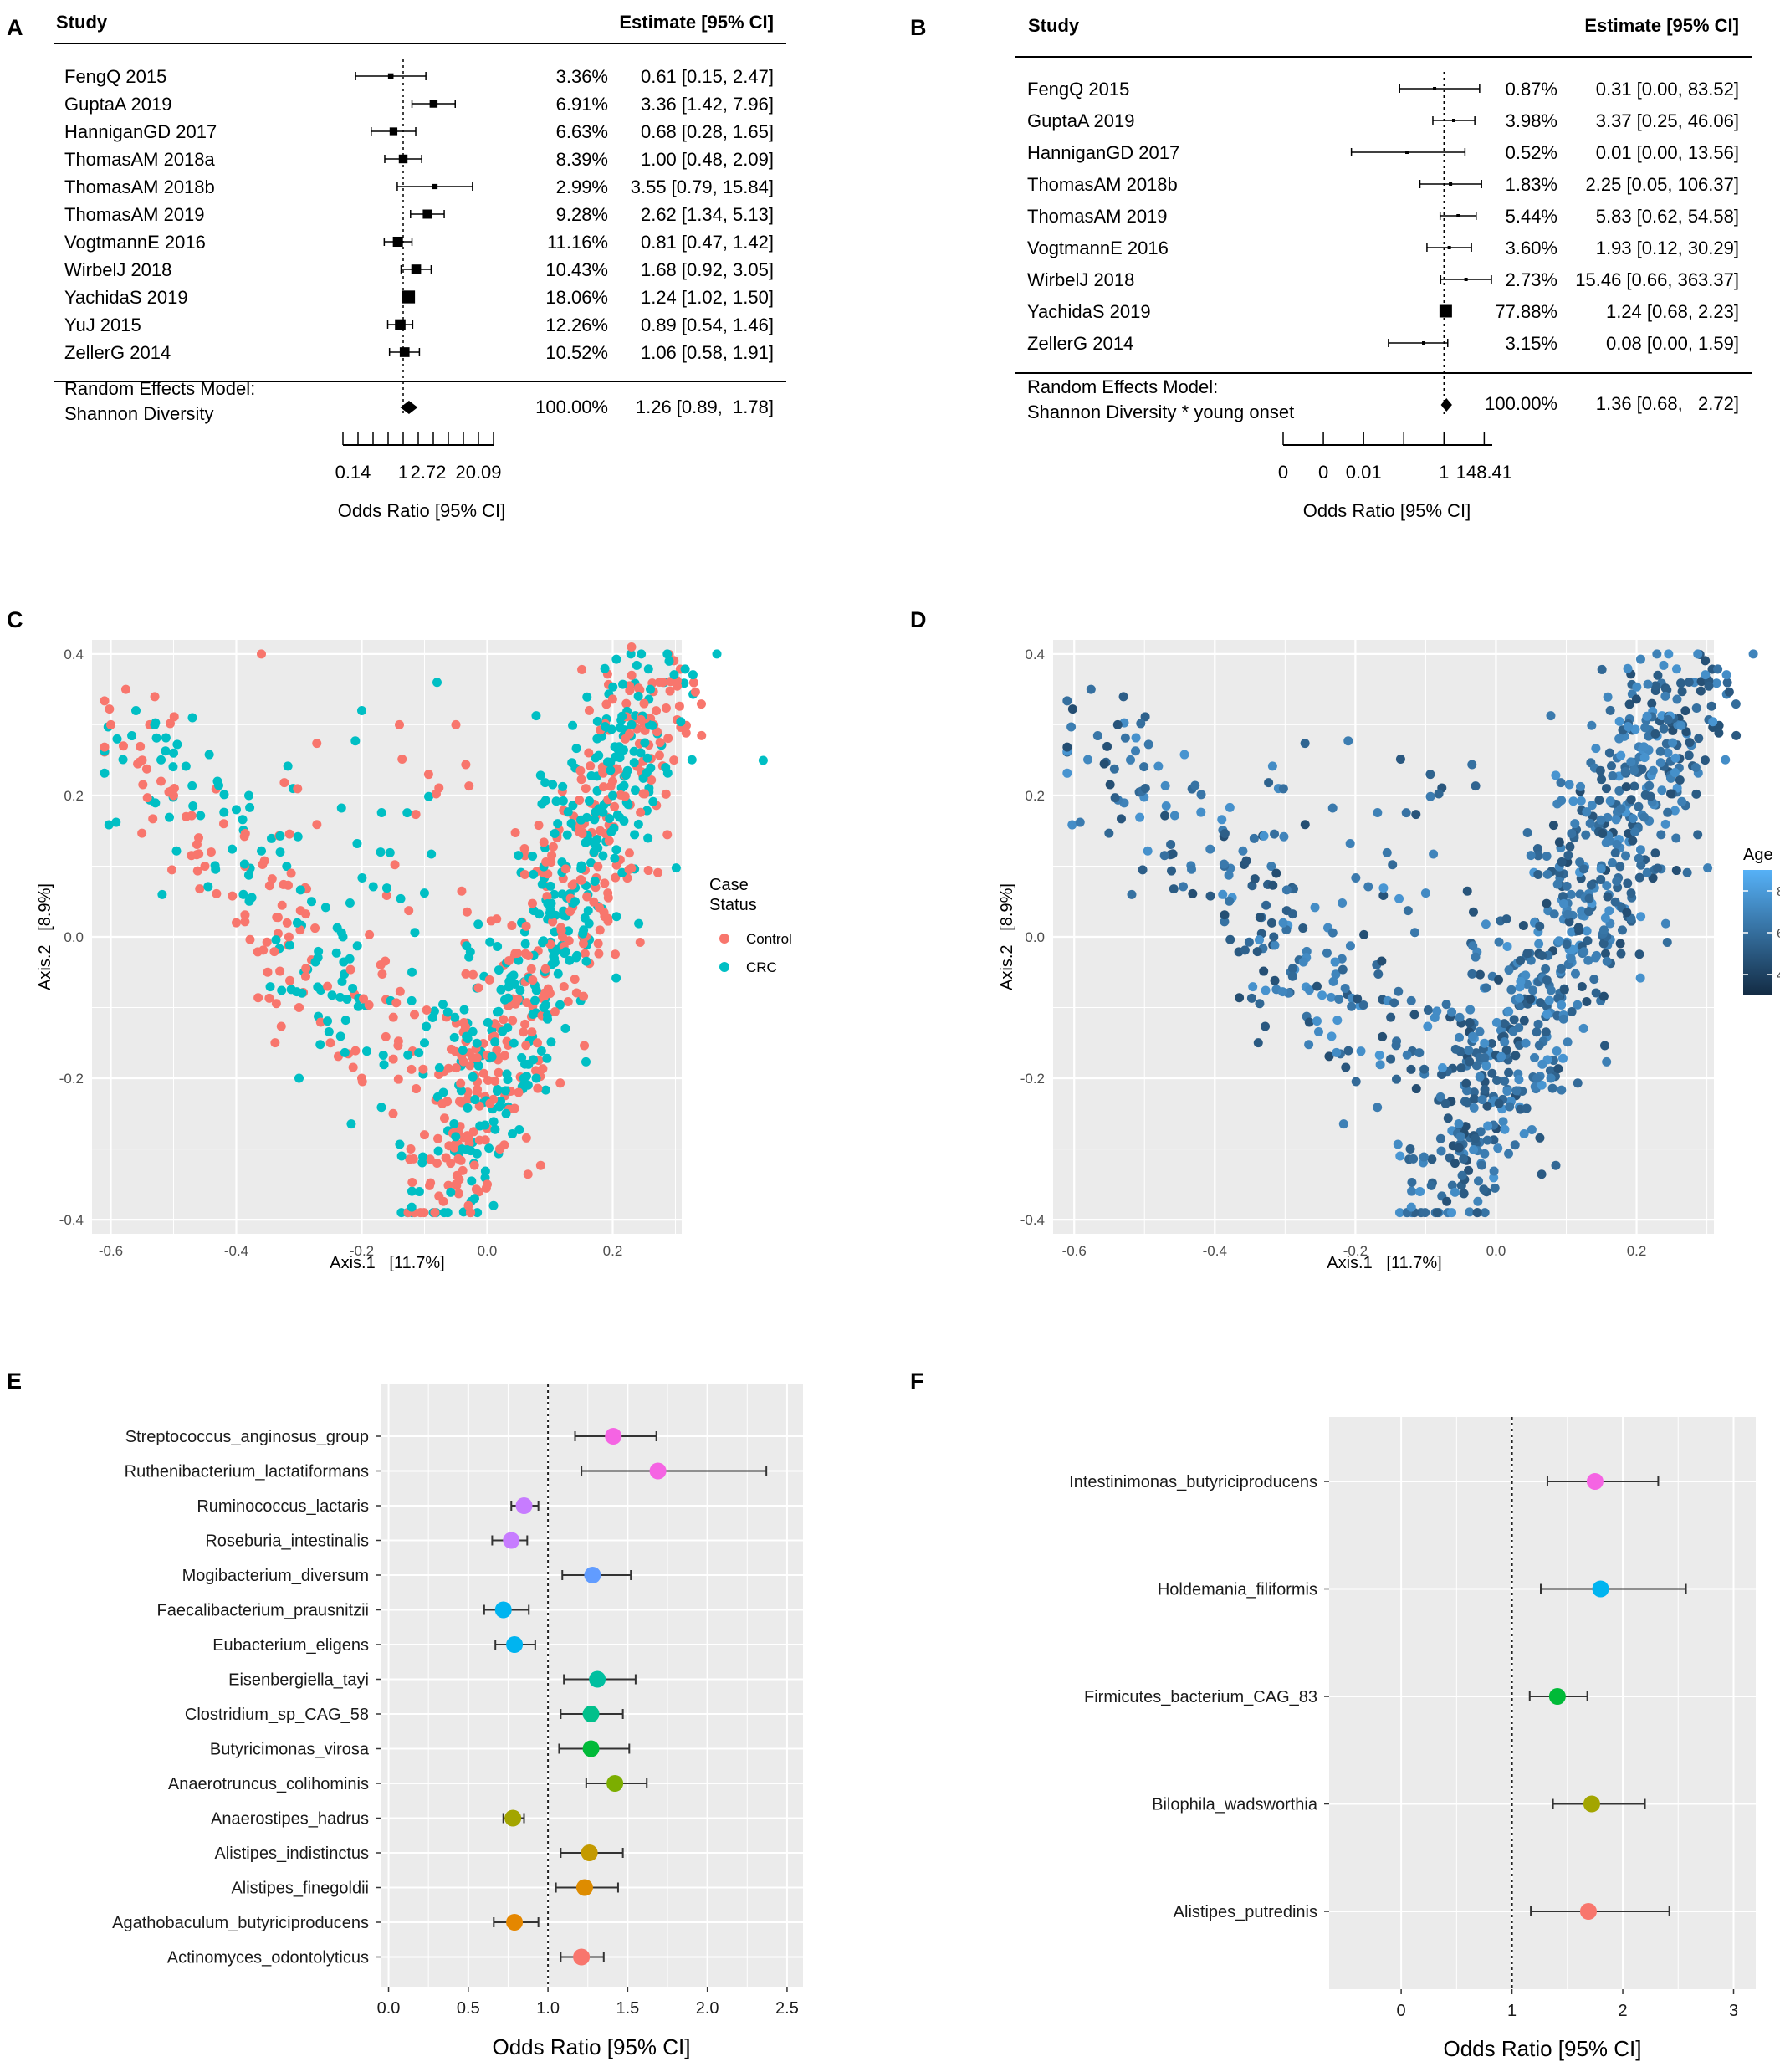 Image resolution: width=1780 pixels, height=2072 pixels. What do you see at coordinates (582, 104) in the screenshot?
I see `study-weight: 6.91%` at bounding box center [582, 104].